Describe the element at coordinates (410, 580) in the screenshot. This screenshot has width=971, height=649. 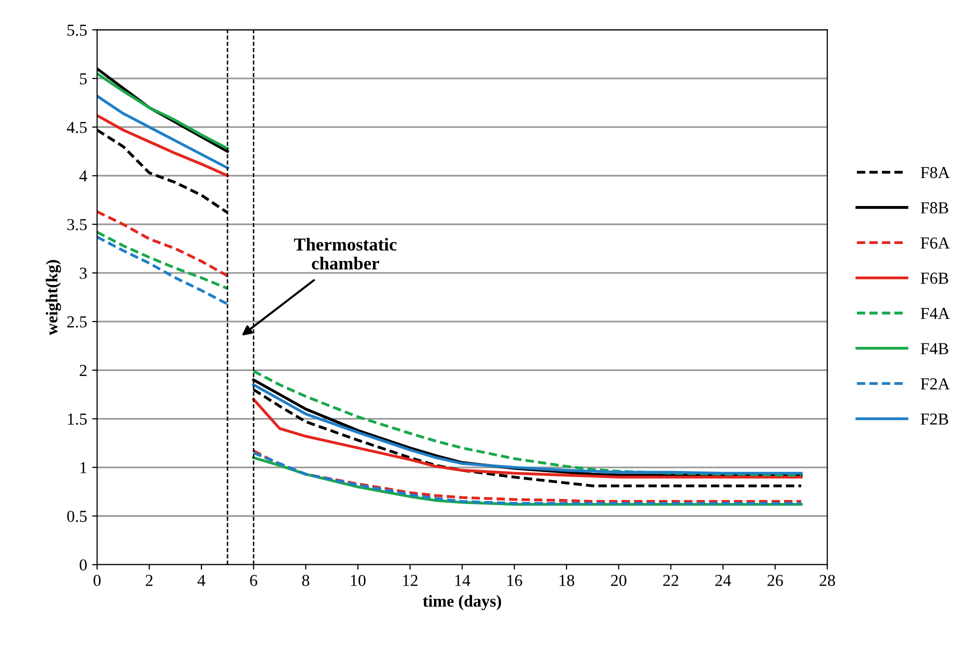
I see `x-tick-label: 12` at that location.